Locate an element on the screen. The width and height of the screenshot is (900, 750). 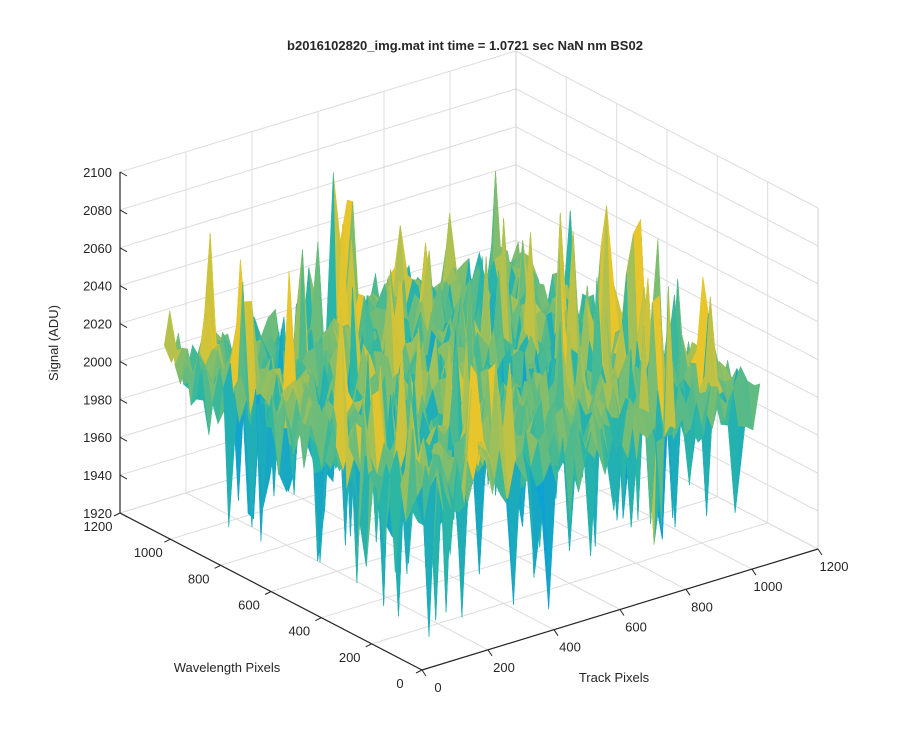
z-tick-label: 2060 is located at coordinates (97, 248).